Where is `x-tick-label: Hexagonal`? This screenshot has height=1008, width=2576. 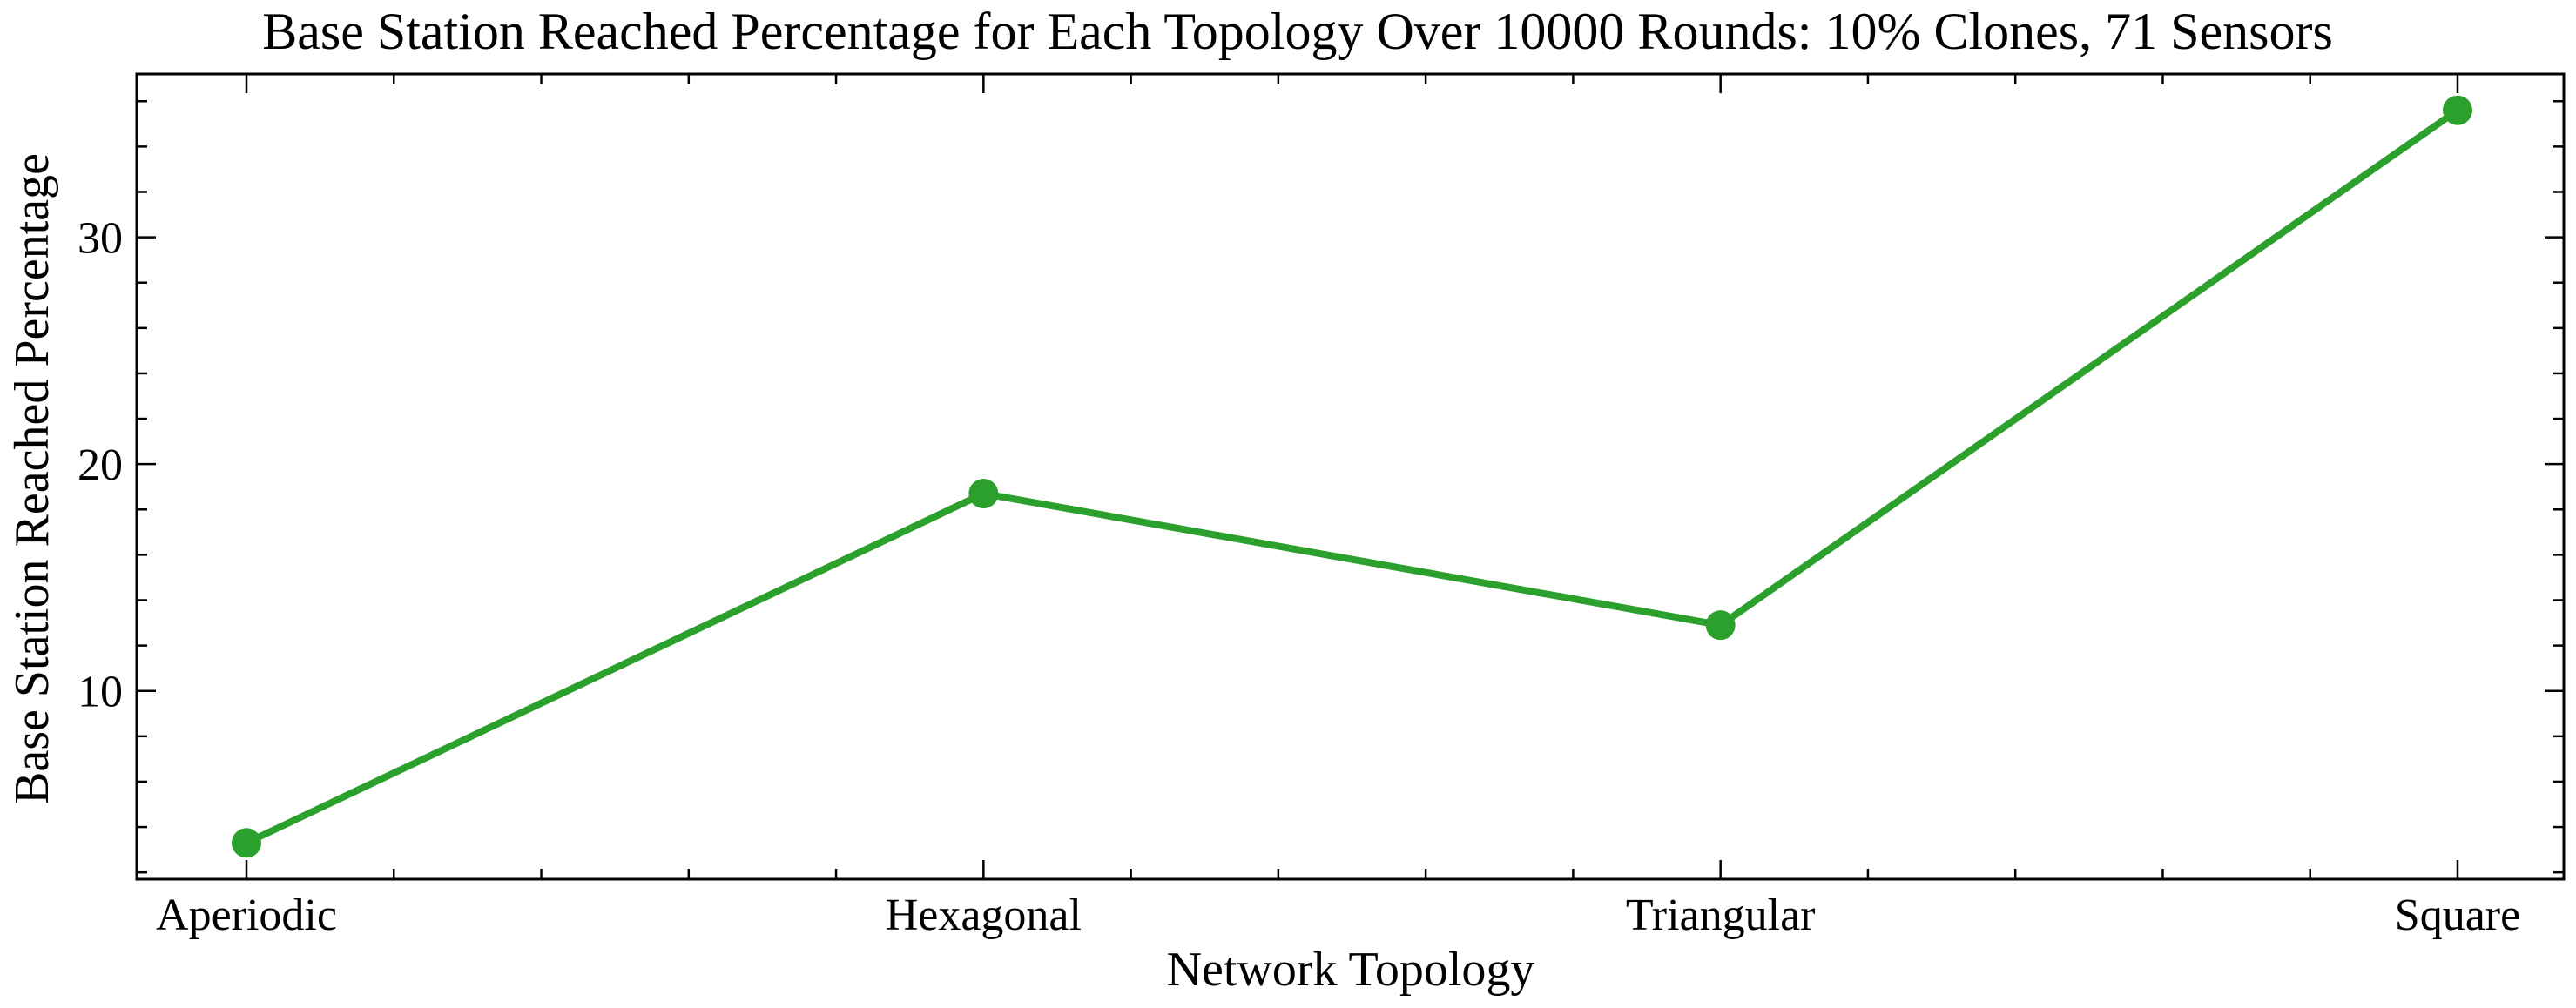
x-tick-label: Hexagonal is located at coordinates (984, 915).